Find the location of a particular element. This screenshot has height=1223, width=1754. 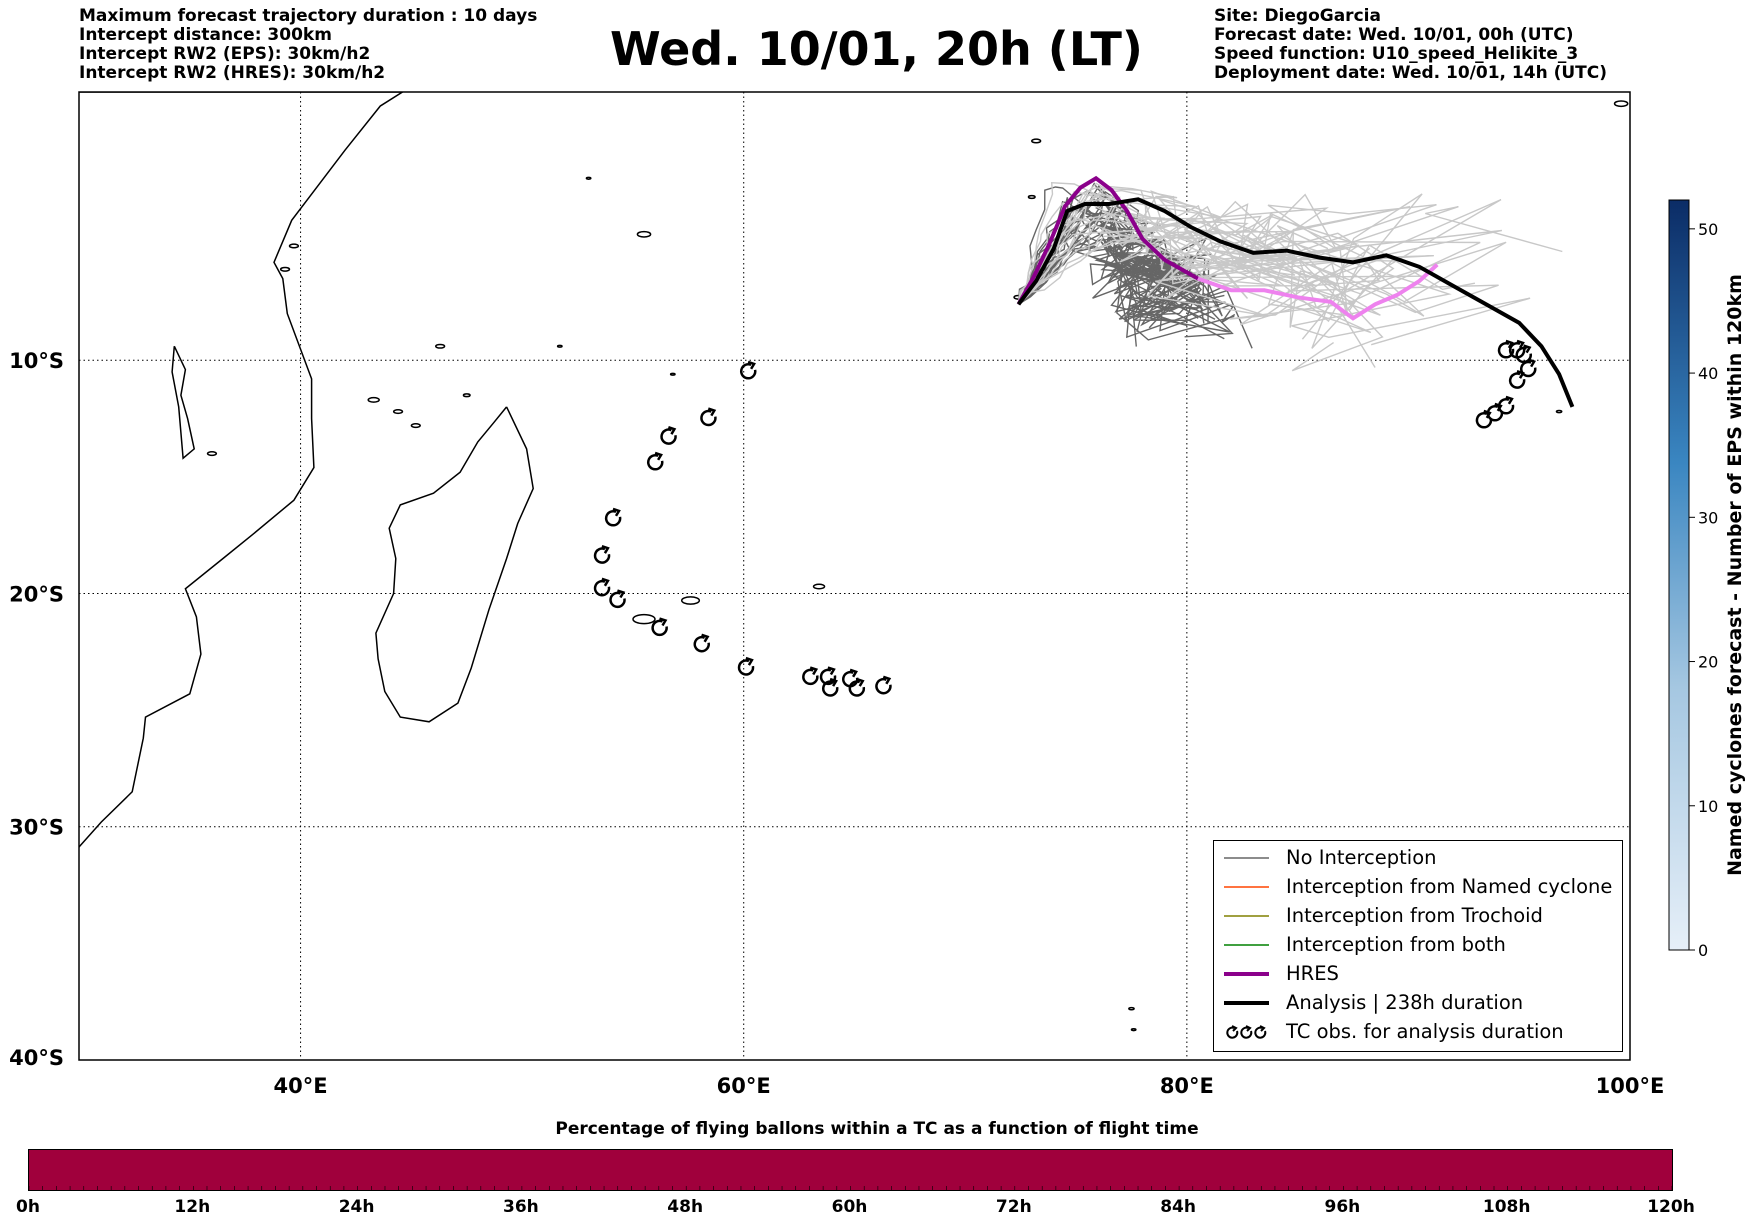

colorbar-tick-label: 20 is located at coordinates (1708, 662).